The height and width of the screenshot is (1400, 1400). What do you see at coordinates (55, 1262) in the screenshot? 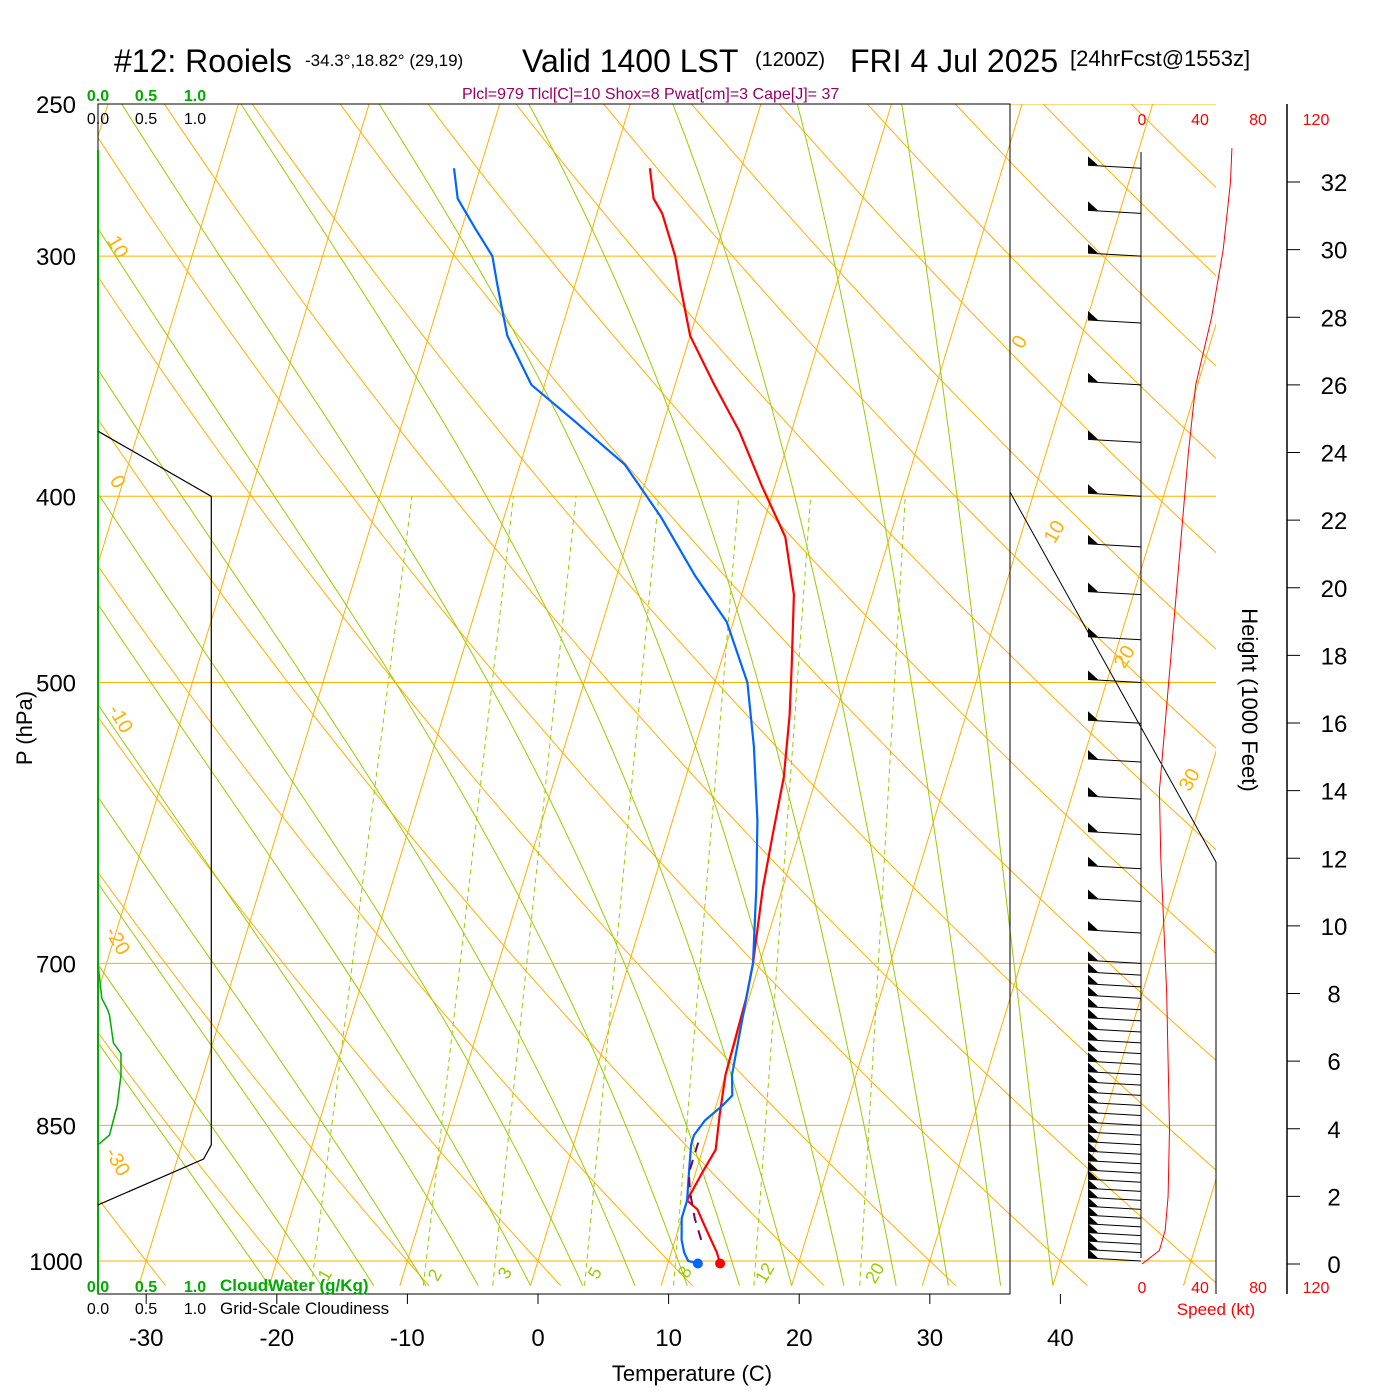
I see `pressure-tick-label: 1000` at bounding box center [55, 1262].